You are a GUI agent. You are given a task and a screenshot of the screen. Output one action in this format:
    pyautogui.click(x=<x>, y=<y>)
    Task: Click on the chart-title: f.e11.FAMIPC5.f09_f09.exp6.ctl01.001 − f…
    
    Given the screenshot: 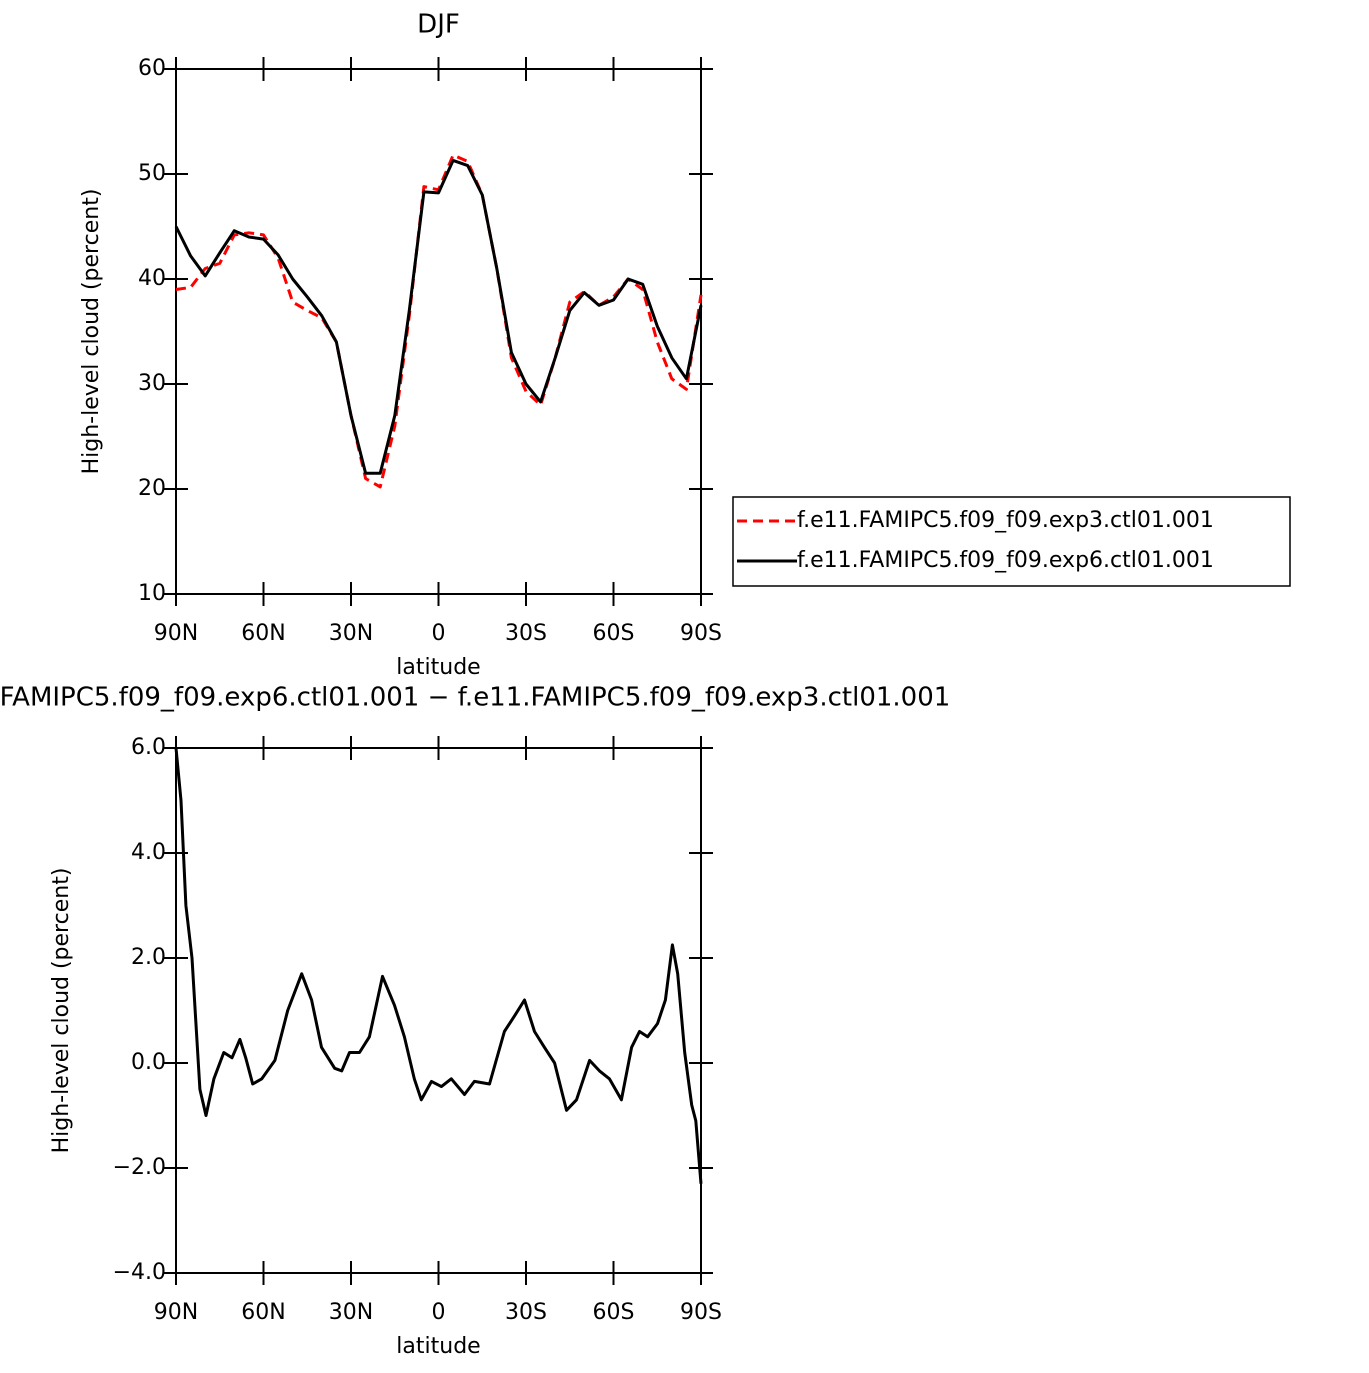 What is the action you would take?
    pyautogui.click(x=475, y=698)
    